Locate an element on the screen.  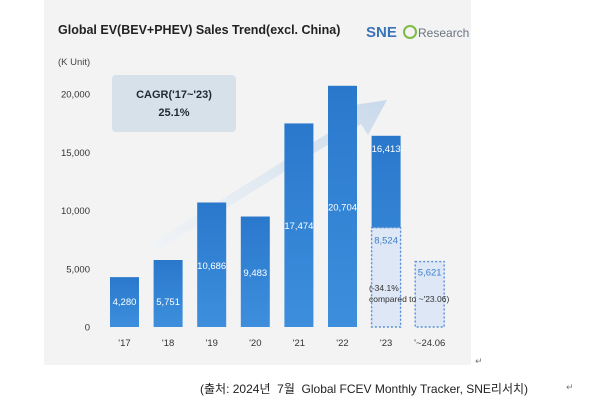
bar-partial-2023-label: 8,524 is located at coordinates (386, 241).